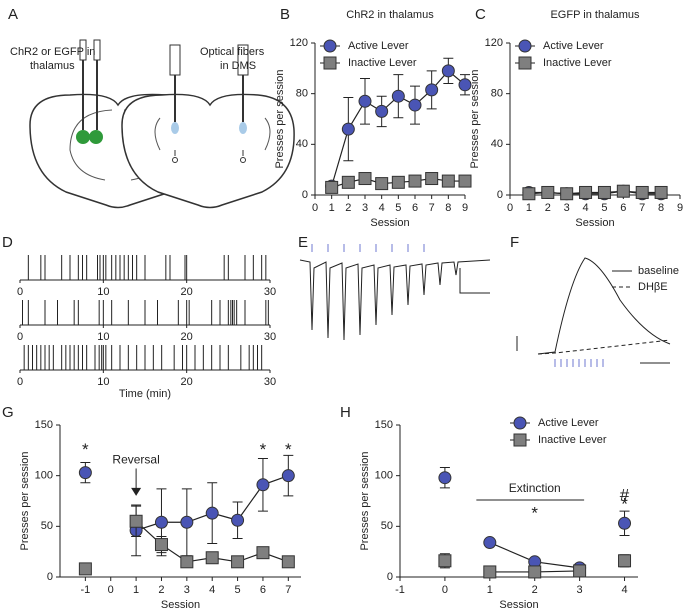 Image resolution: width=685 pixels, height=614 pixels. Describe the element at coordinates (448, 208) in the screenshot. I see `x-tick-label: 8` at that location.